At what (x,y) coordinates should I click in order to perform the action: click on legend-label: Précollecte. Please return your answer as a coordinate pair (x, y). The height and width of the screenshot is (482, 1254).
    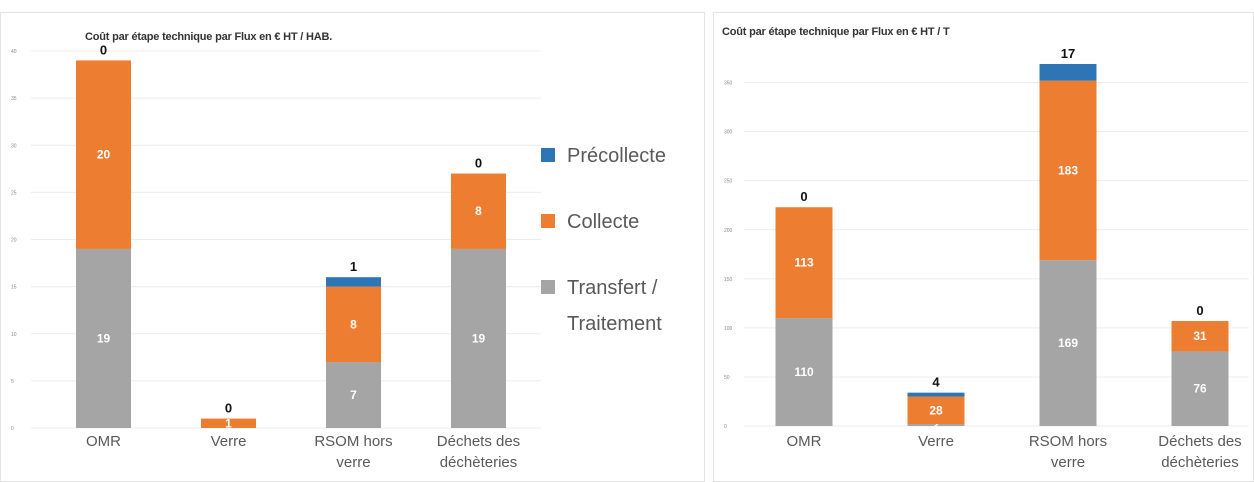
    Looking at the image, I should click on (616, 156).